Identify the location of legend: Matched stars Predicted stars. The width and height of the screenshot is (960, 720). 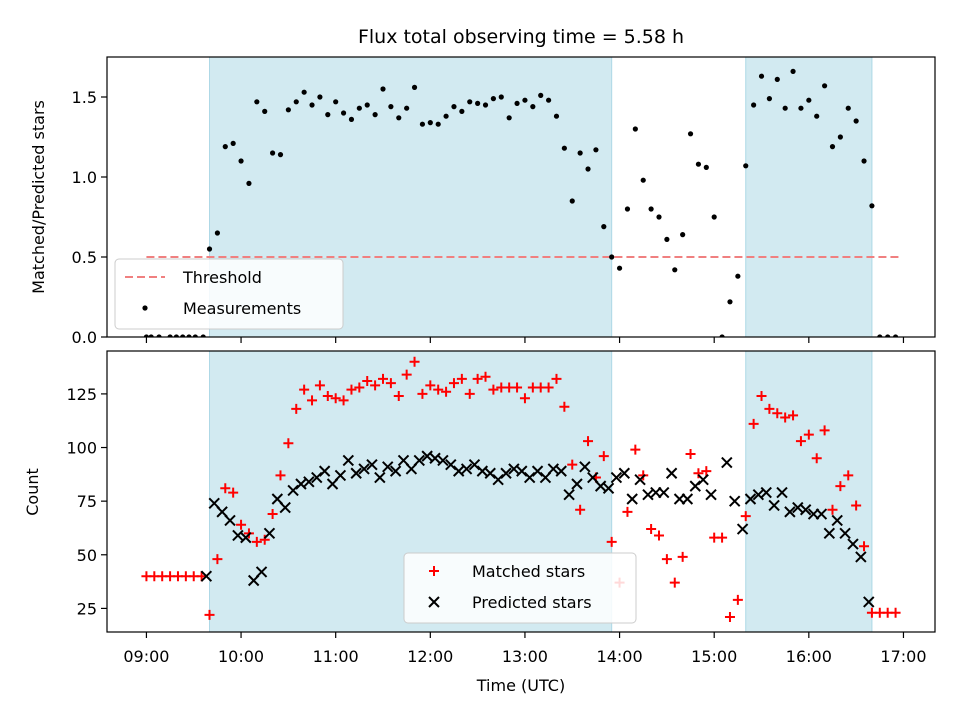
(520, 588).